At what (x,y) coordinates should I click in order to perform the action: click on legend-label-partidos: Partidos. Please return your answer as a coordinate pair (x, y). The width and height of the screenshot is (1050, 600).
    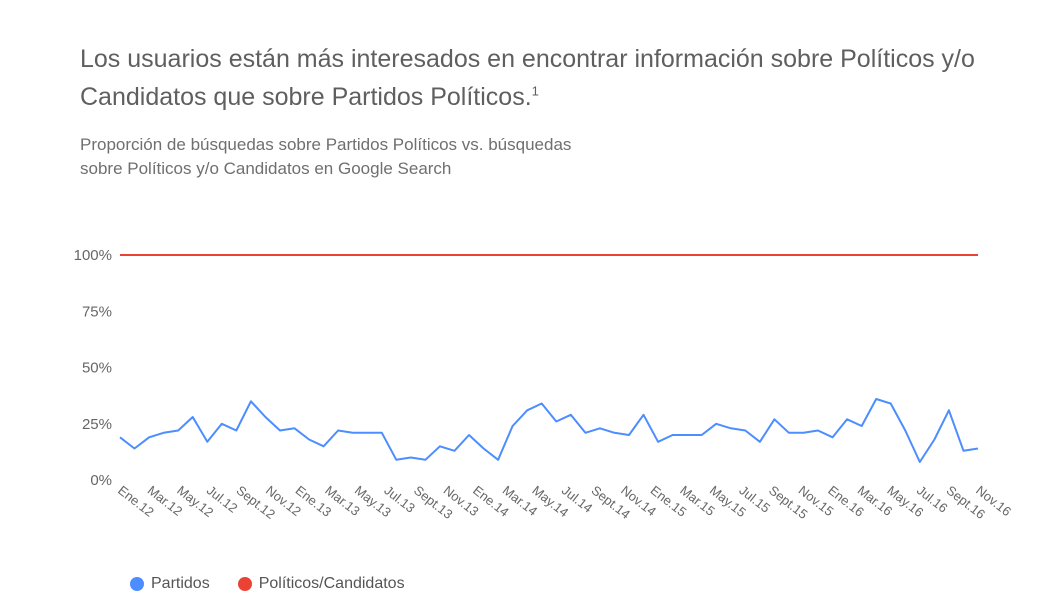
    Looking at the image, I should click on (180, 583).